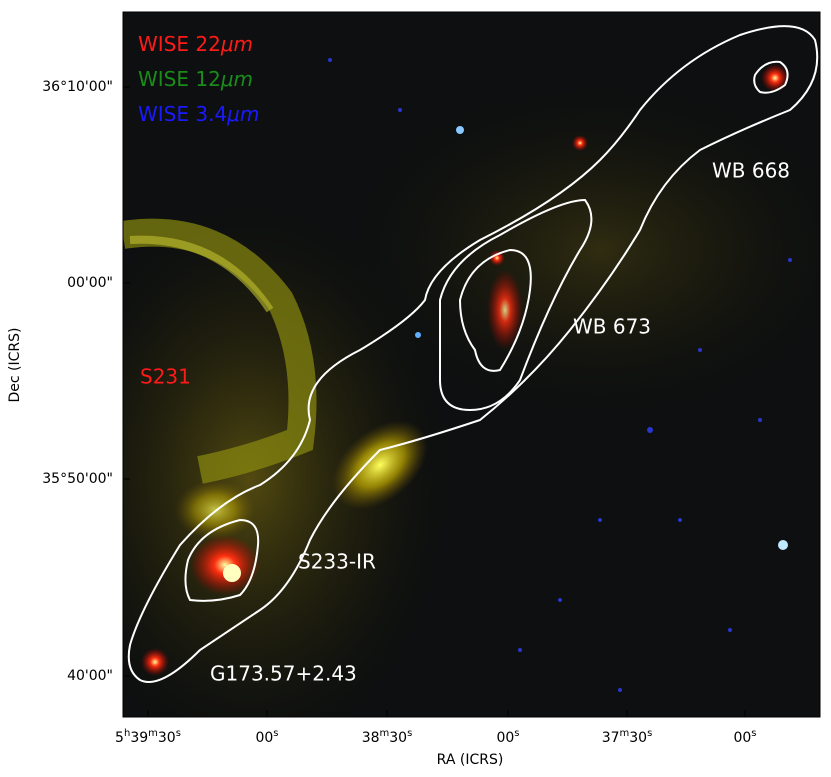 This screenshot has height=777, width=831. What do you see at coordinates (179, 79) in the screenshot?
I see `legend-text: WISE 12` at bounding box center [179, 79].